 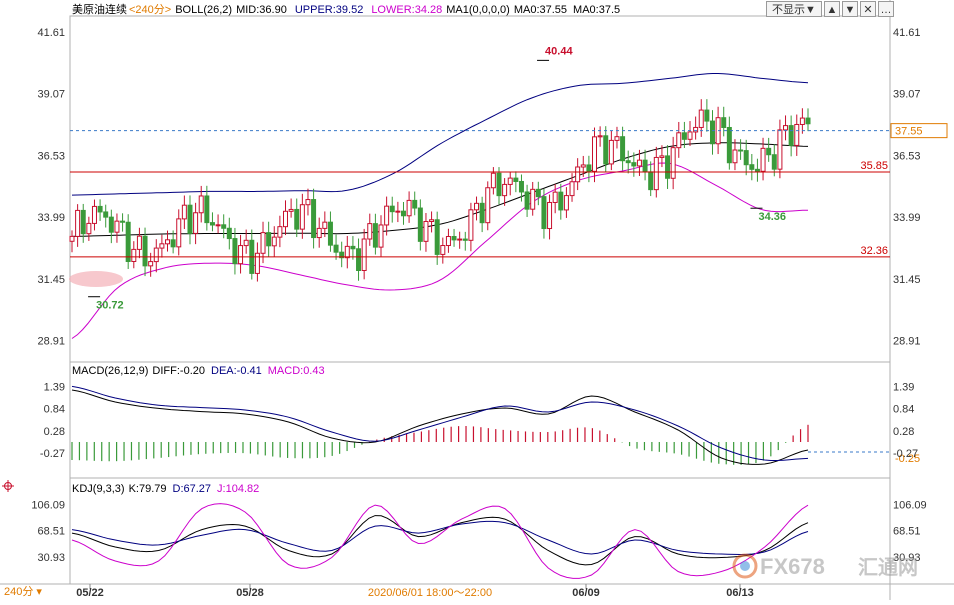 I want to click on watermark: FX678 汇通网, so click(x=825, y=566).